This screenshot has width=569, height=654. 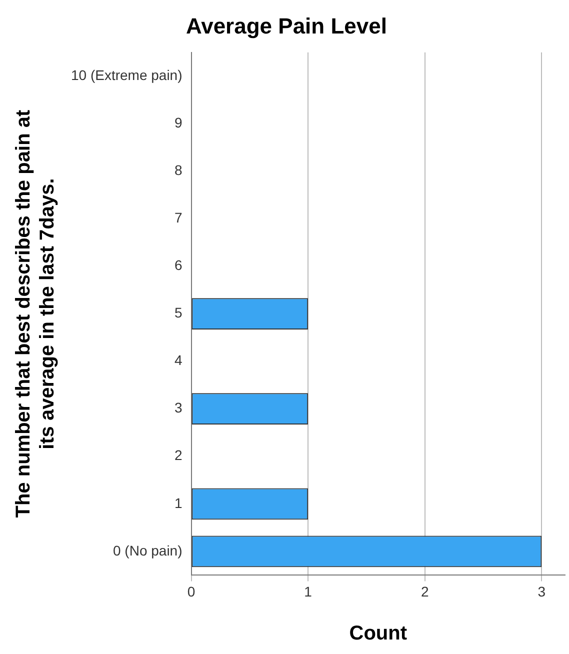 What do you see at coordinates (126, 75) in the screenshot?
I see `y-tick-label: 10 (Extreme pain)` at bounding box center [126, 75].